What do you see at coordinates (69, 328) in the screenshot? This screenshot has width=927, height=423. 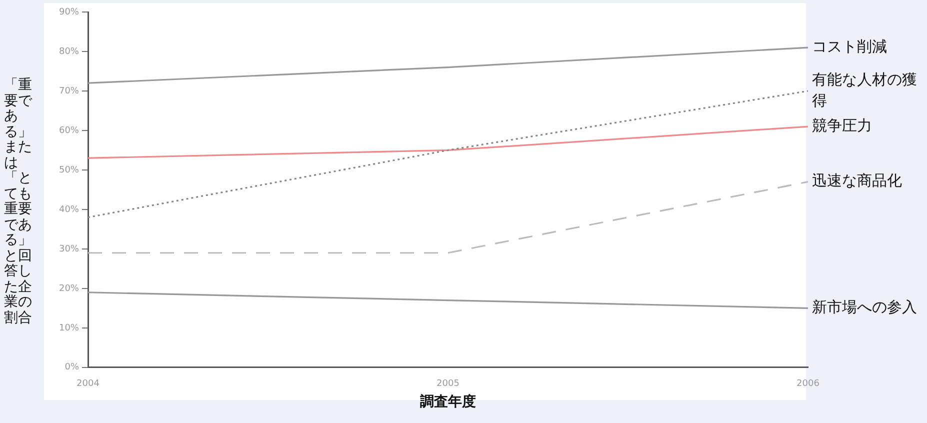 I see `y-tick-label: 10%` at bounding box center [69, 328].